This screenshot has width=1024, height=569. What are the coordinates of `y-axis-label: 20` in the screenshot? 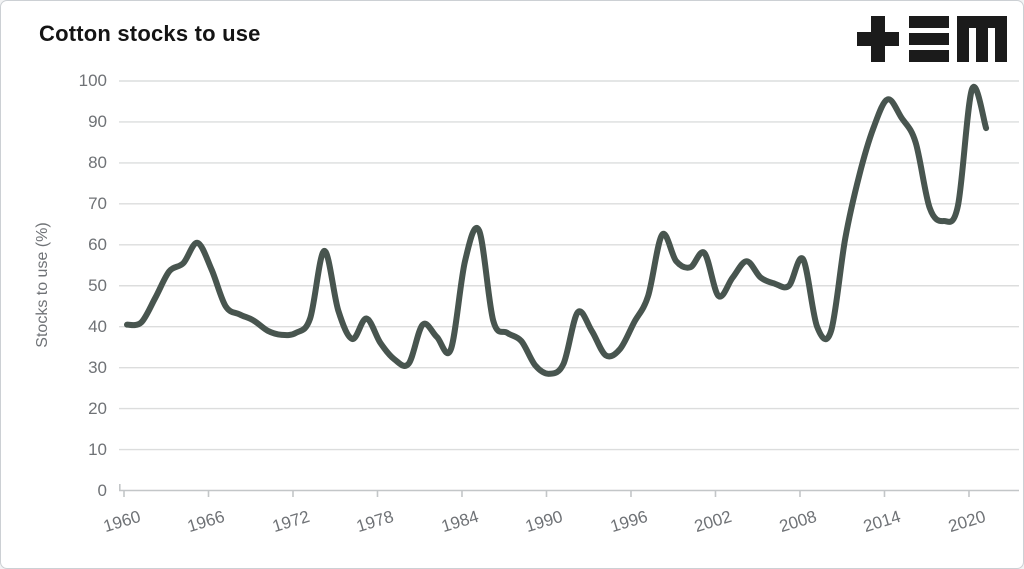 It's located at (97, 408).